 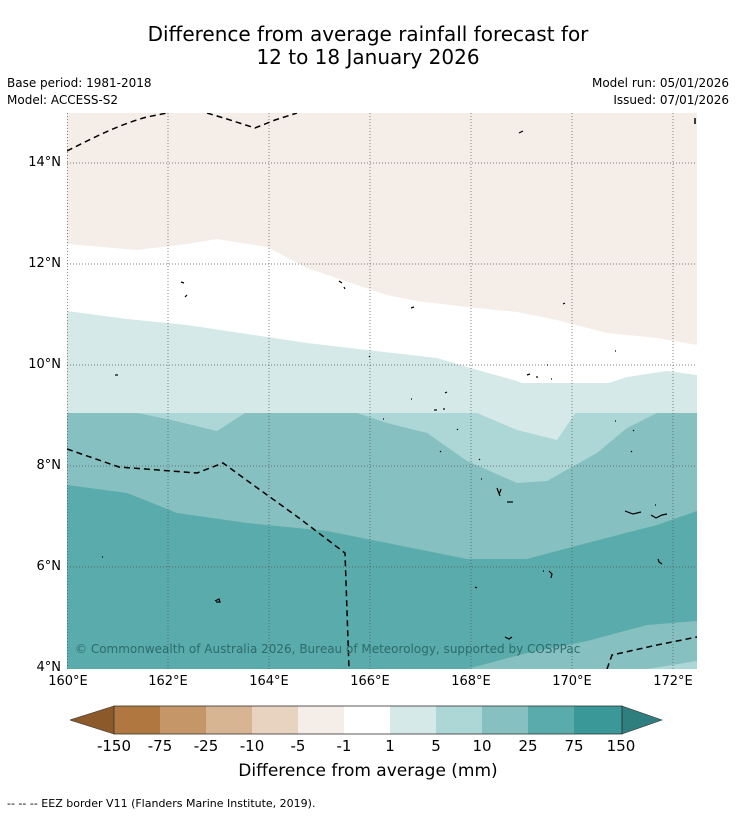 I want to click on lat-label-10n: 10°N, so click(x=44, y=364).